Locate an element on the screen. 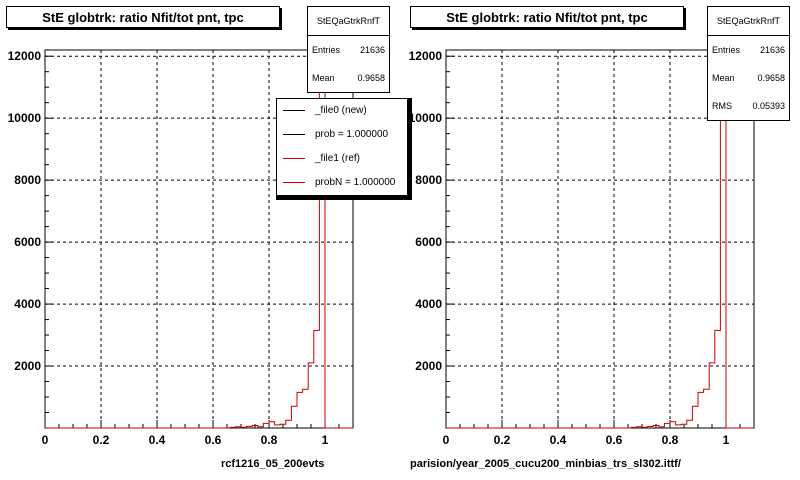  right-stats-entries-label: Entries is located at coordinates (726, 50).